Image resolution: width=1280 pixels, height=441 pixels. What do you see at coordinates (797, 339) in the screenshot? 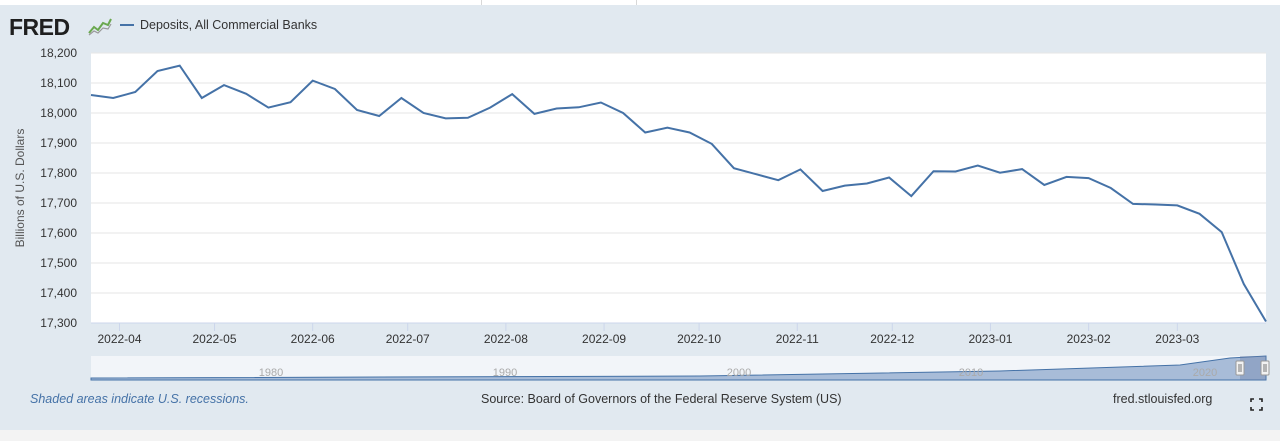
I see `x-tick-label: 2022-11` at bounding box center [797, 339].